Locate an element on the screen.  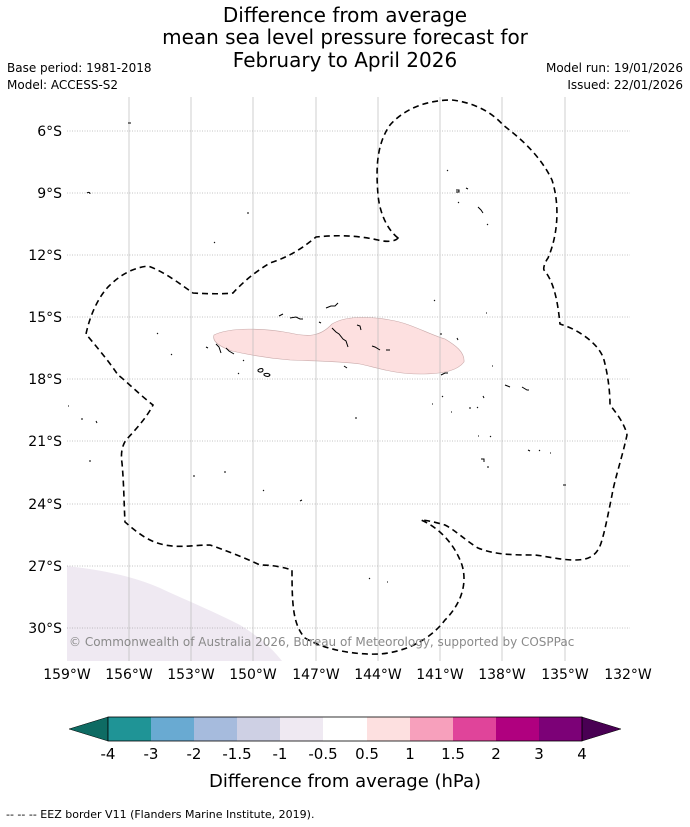
lat-label: 24°S is located at coordinates (45, 505).